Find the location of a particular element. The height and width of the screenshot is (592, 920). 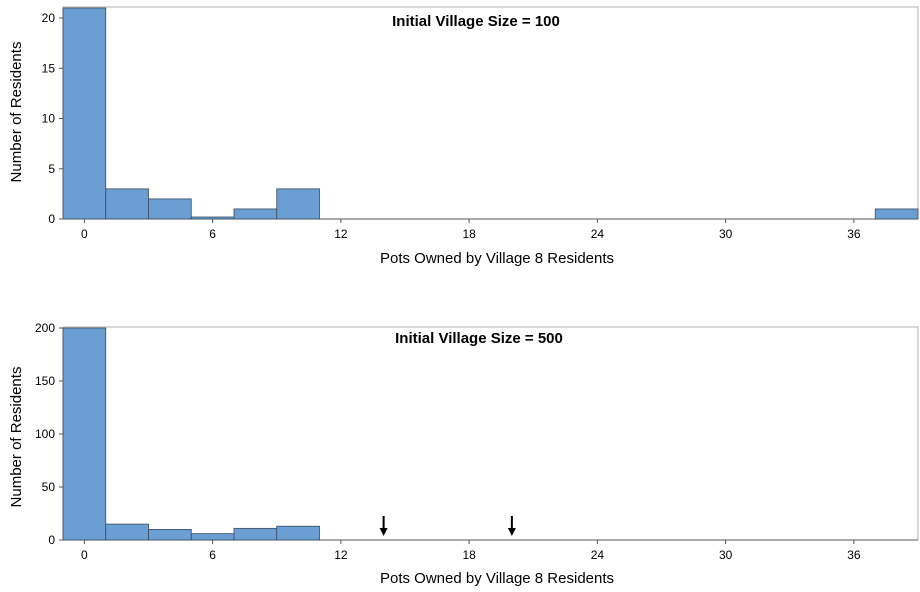

panel-title: Initial Village Size = 100 is located at coordinates (476, 21).